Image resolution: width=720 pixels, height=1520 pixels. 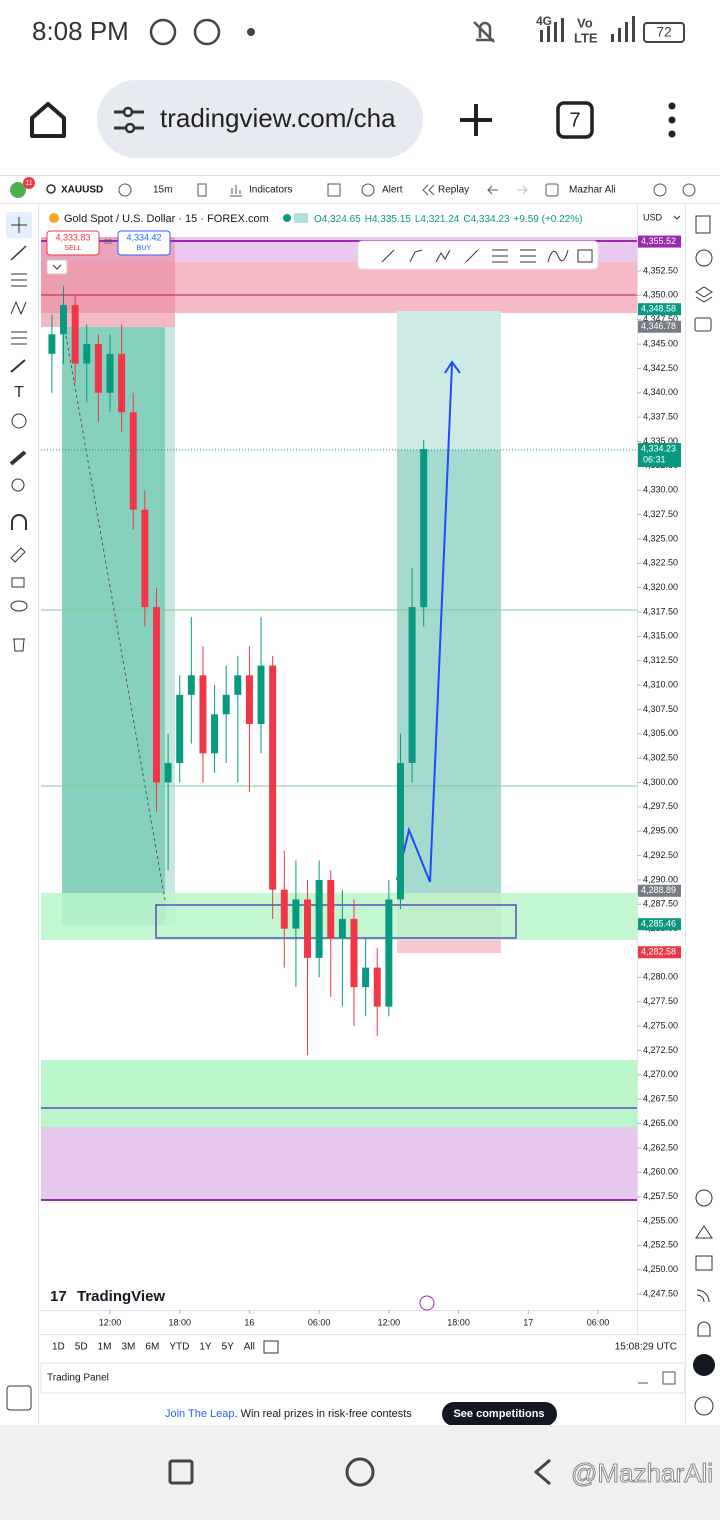 I want to click on home-nav-button, so click(x=360, y=1472).